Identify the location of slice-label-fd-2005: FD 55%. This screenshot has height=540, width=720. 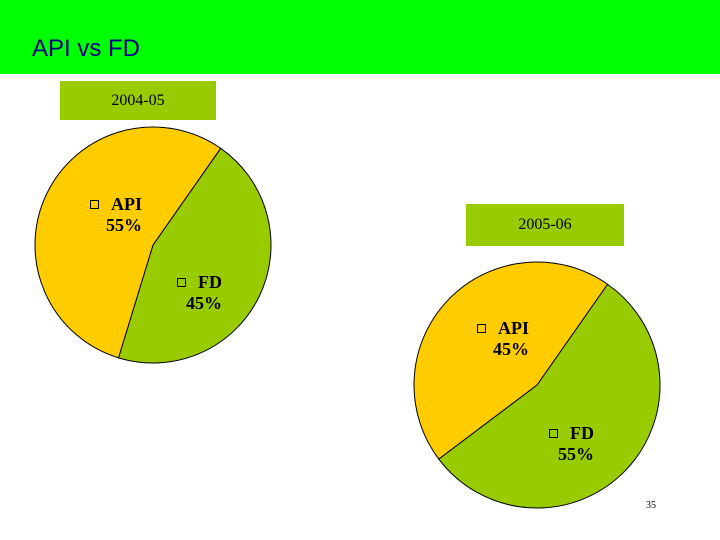
(571, 444).